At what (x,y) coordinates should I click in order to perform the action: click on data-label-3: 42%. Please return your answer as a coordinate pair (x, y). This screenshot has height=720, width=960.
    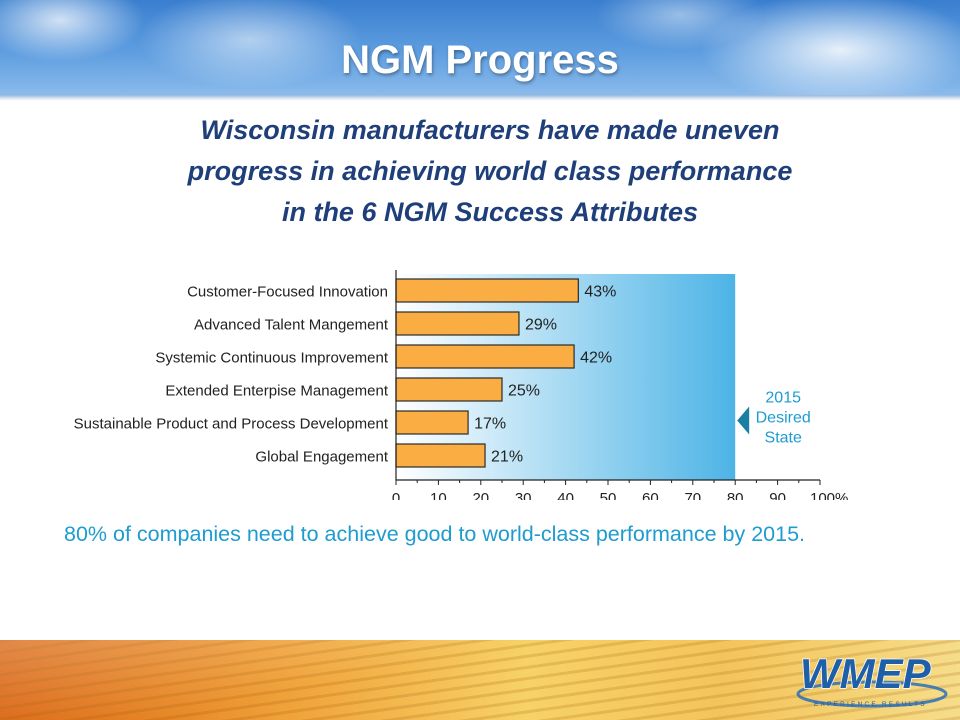
    Looking at the image, I should click on (596, 358).